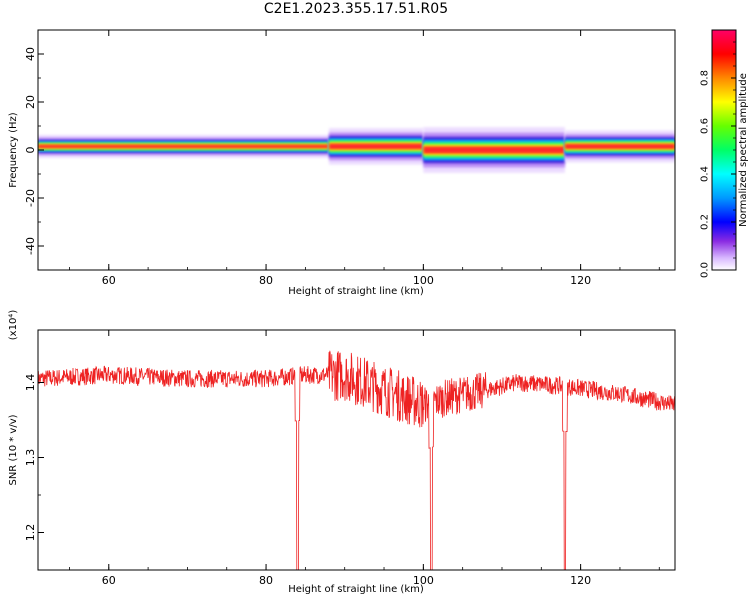 The height and width of the screenshot is (600, 750). What do you see at coordinates (356, 291) in the screenshot?
I see `spectrogram-x-label: Height of straight line (km)` at bounding box center [356, 291].